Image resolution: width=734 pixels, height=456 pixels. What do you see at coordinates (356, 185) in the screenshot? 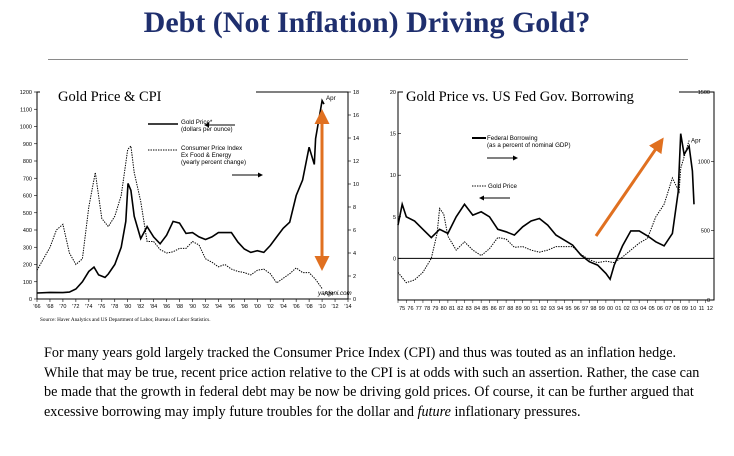
I see `left-y2-tick-label: 10` at bounding box center [356, 185].